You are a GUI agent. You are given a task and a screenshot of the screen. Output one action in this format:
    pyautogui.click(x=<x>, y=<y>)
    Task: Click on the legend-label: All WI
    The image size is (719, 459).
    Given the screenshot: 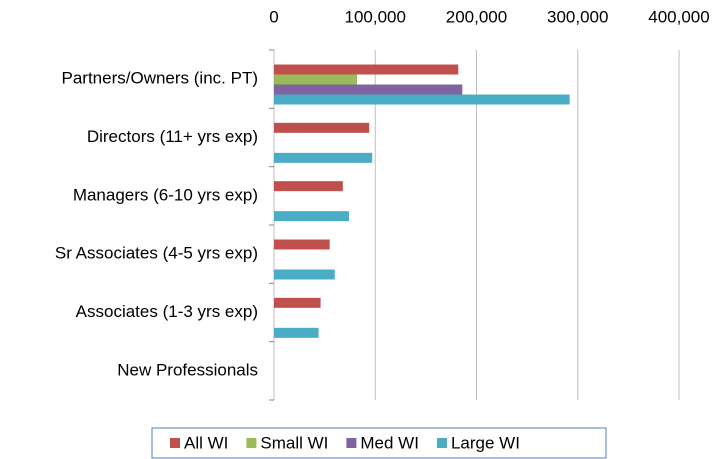 What is the action you would take?
    pyautogui.click(x=206, y=442)
    